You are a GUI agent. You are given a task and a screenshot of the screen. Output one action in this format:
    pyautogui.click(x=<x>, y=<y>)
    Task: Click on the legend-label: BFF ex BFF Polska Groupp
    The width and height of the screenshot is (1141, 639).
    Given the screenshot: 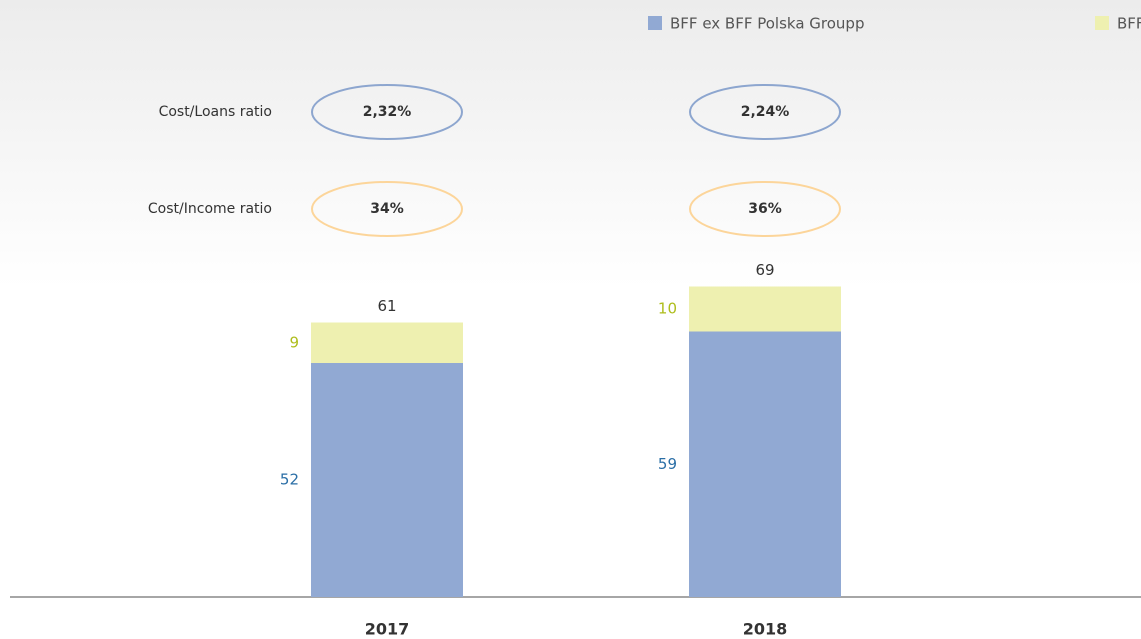 What is the action you would take?
    pyautogui.click(x=767, y=24)
    